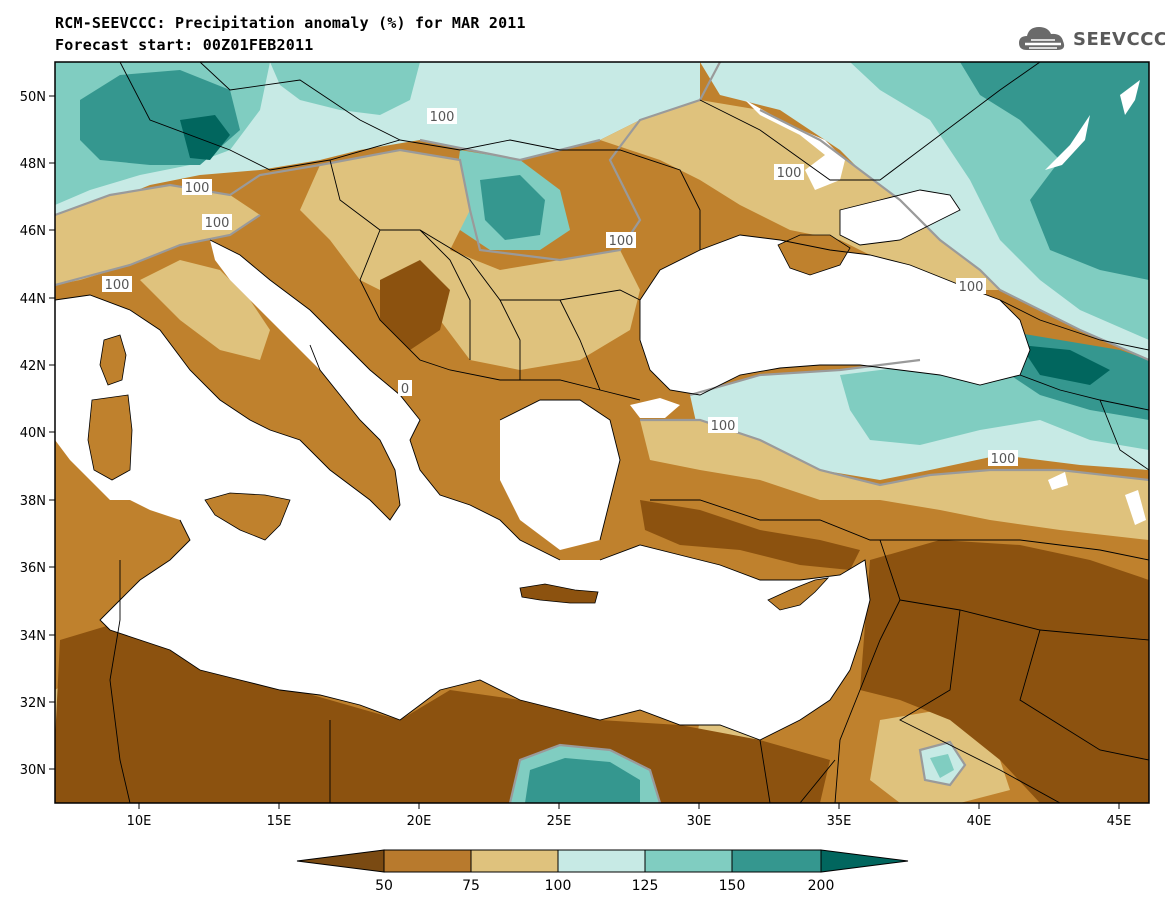 The image size is (1165, 907). I want to click on lon-tick-label: 20E, so click(419, 821).